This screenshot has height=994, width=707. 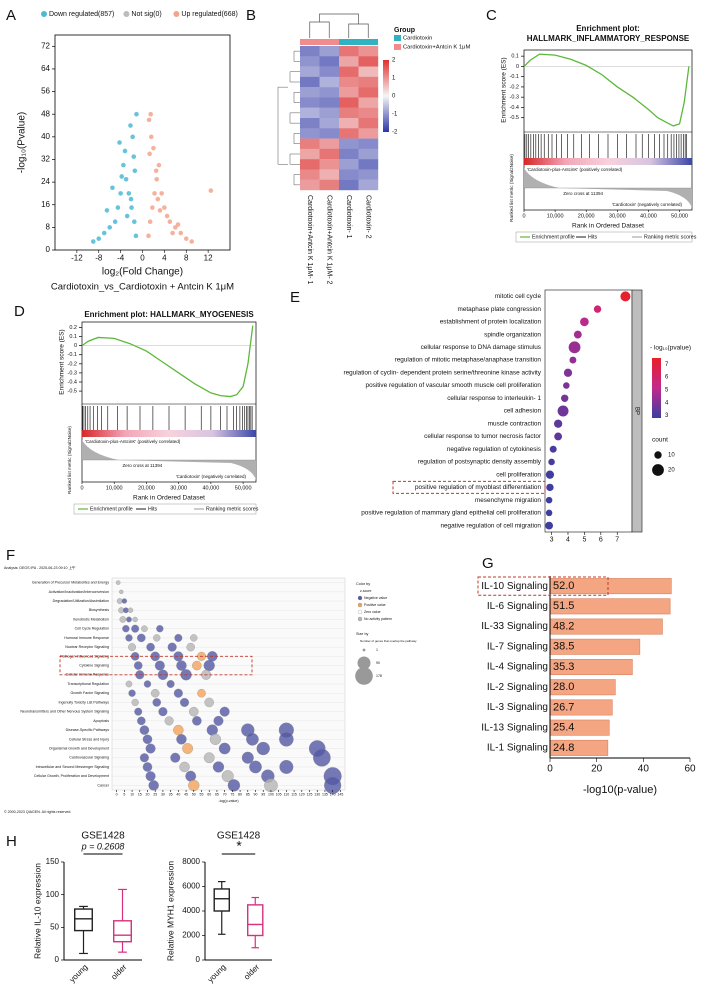 I want to click on legend-label: Up regulated(668), so click(x=209, y=14).